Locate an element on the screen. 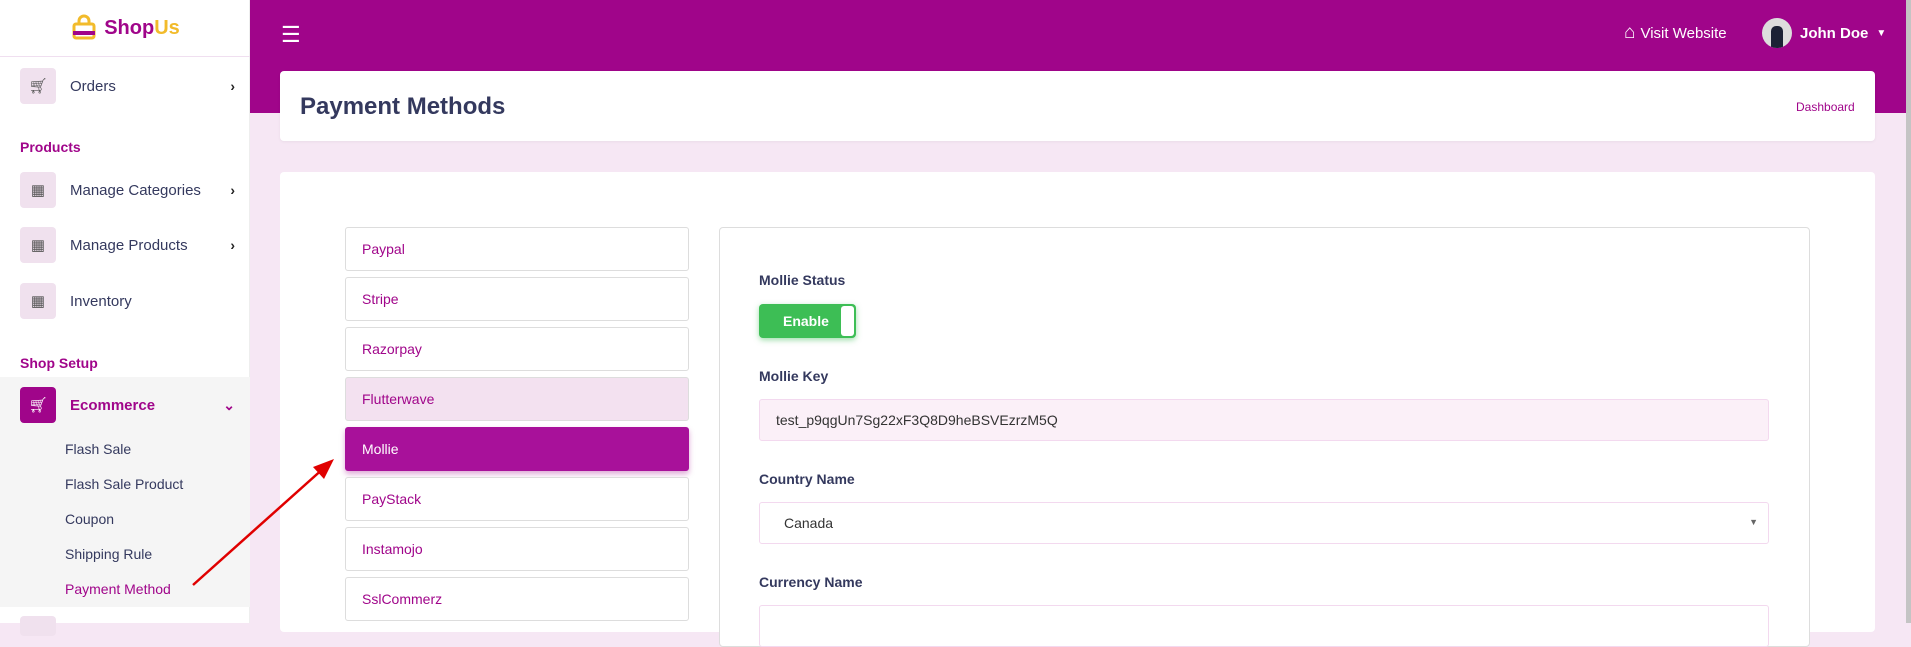 The height and width of the screenshot is (647, 1911). sidebar-item-label: Manage Products is located at coordinates (129, 245).